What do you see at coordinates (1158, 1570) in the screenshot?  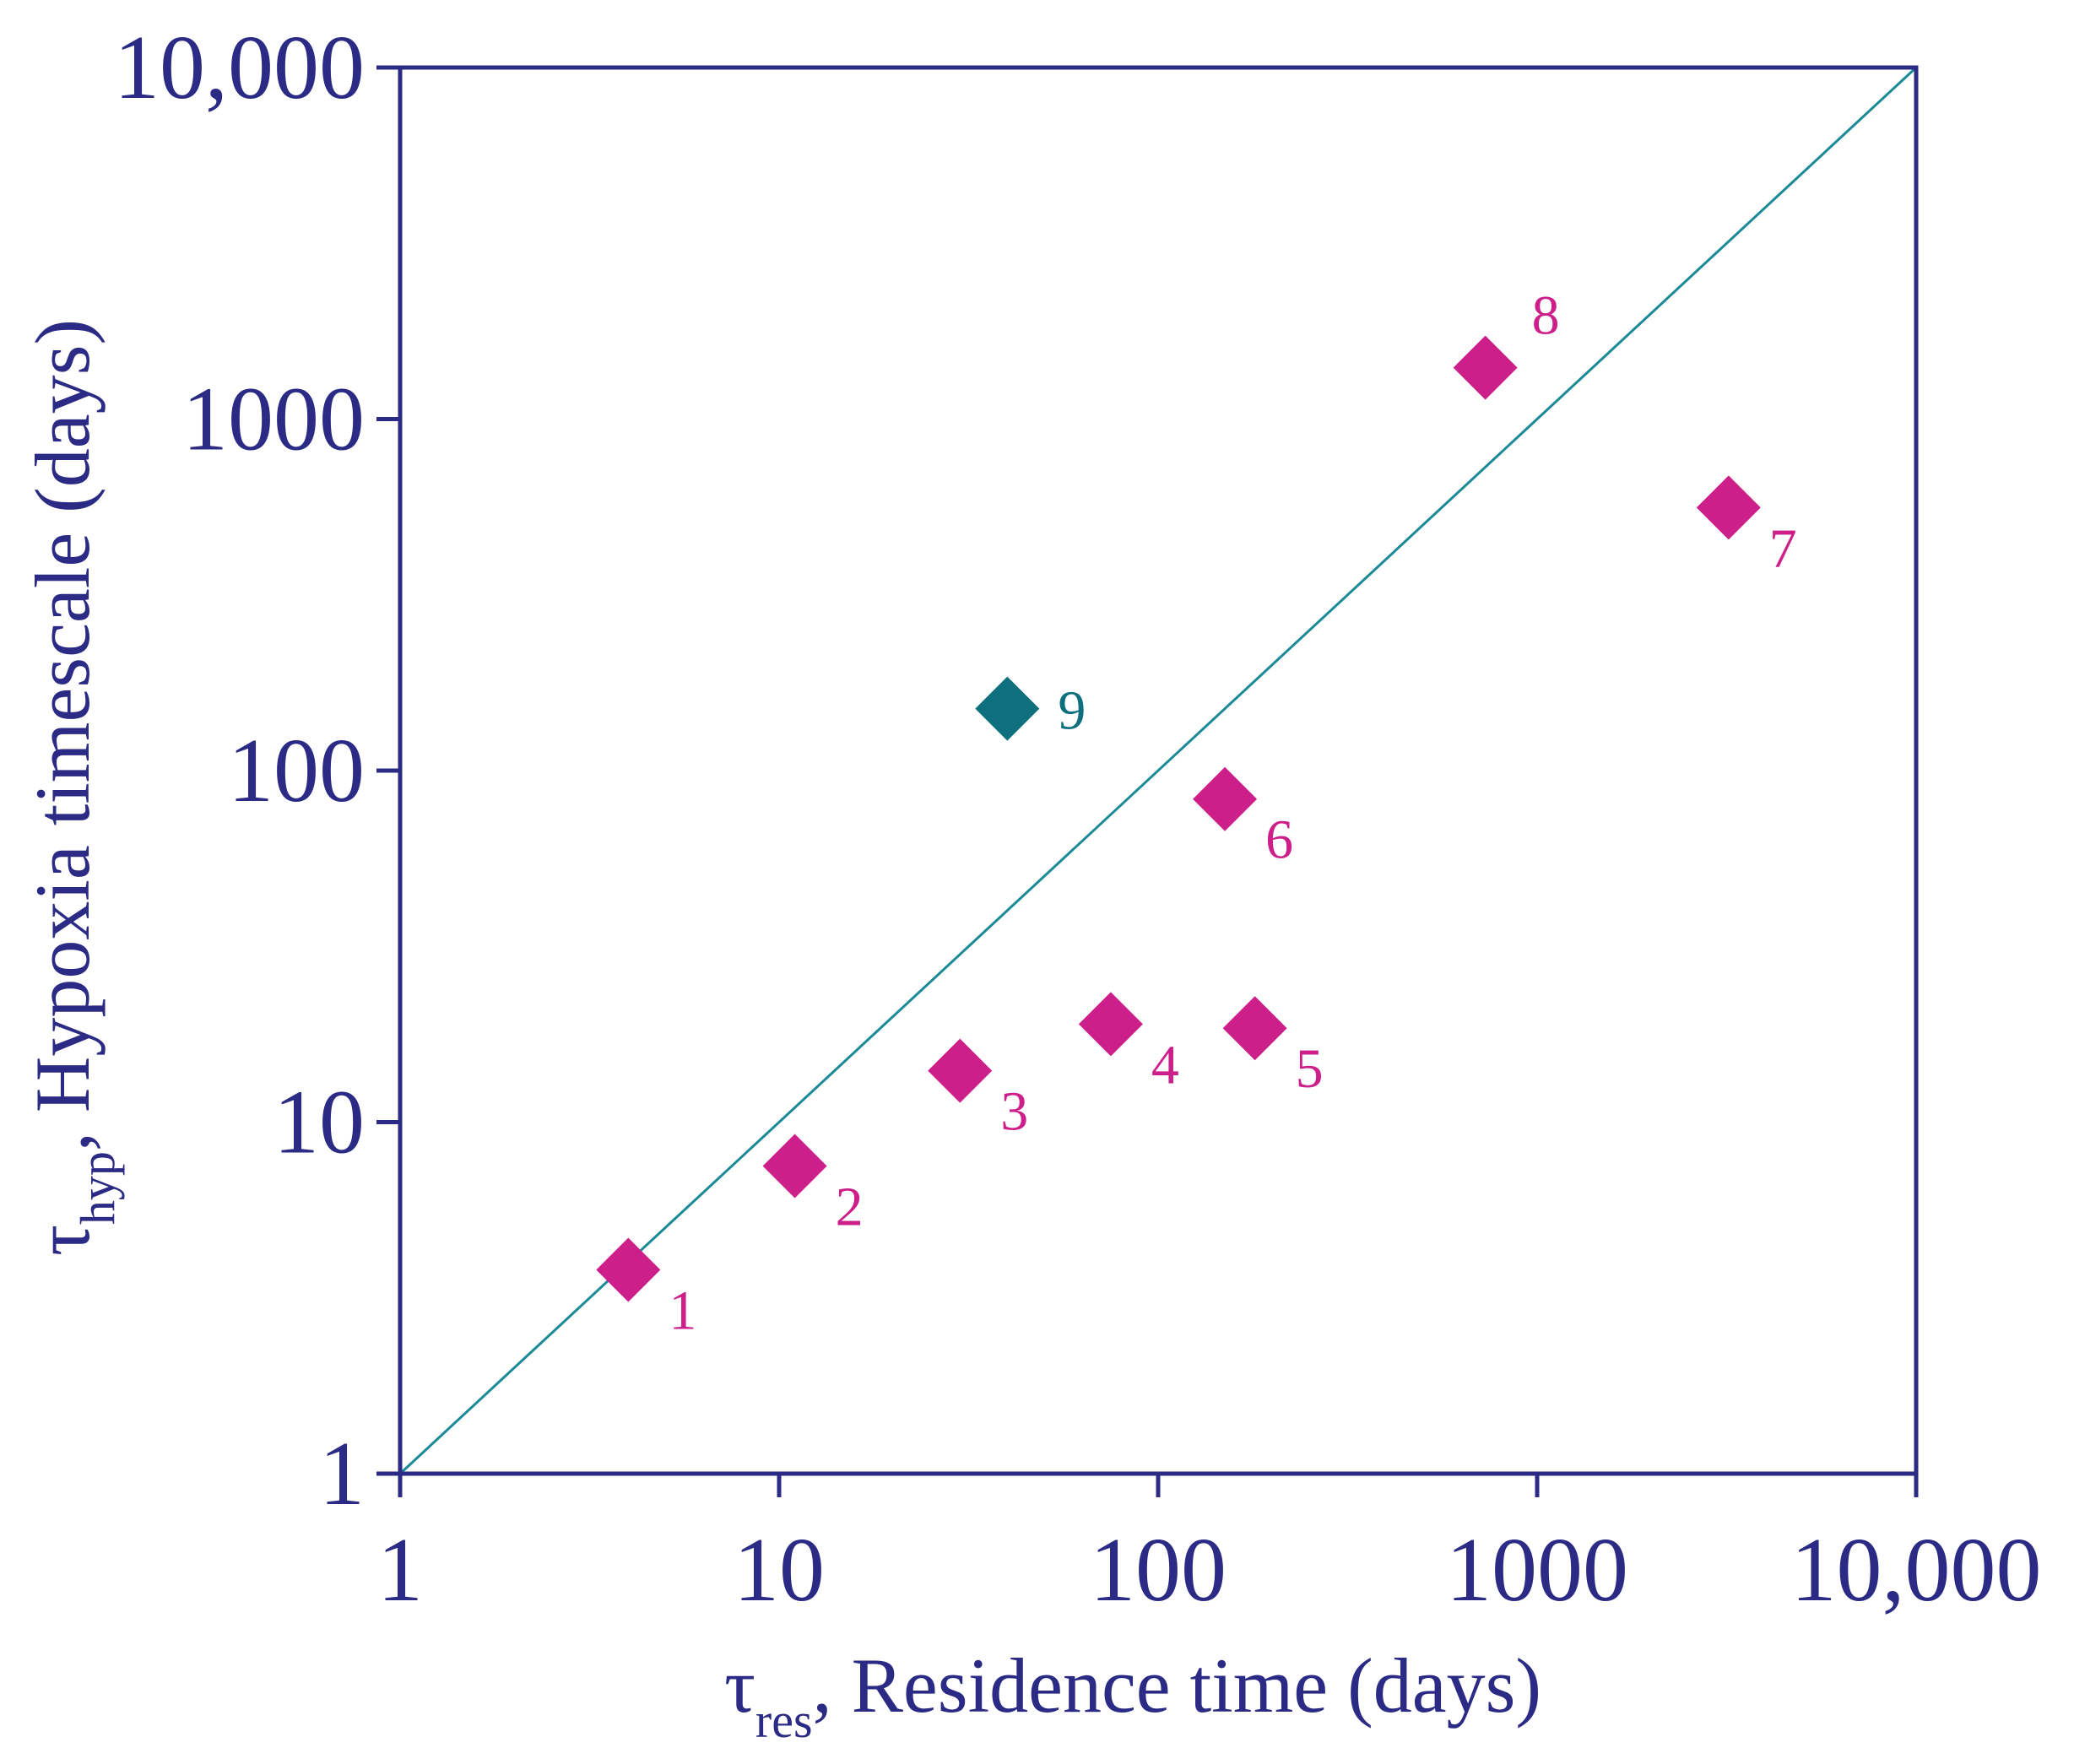 I see `x-tick-label: 100` at bounding box center [1158, 1570].